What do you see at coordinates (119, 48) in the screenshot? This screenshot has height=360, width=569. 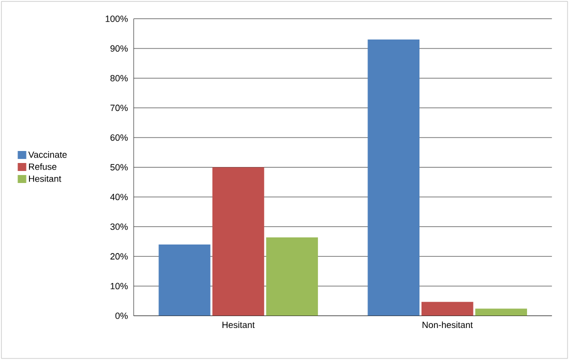 I see `y-tick-label: 90%` at bounding box center [119, 48].